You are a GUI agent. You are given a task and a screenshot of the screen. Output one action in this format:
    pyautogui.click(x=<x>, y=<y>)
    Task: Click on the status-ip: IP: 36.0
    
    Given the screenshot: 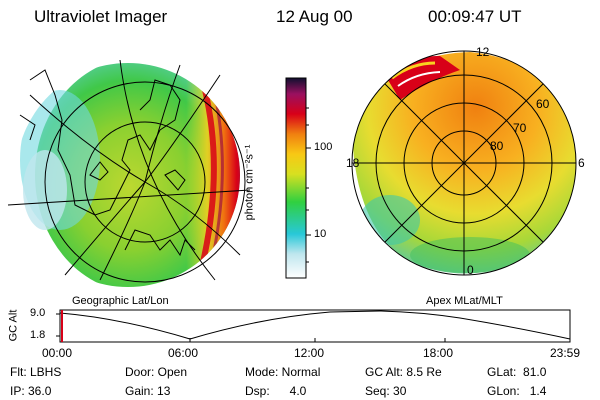 What is the action you would take?
    pyautogui.click(x=31, y=391)
    